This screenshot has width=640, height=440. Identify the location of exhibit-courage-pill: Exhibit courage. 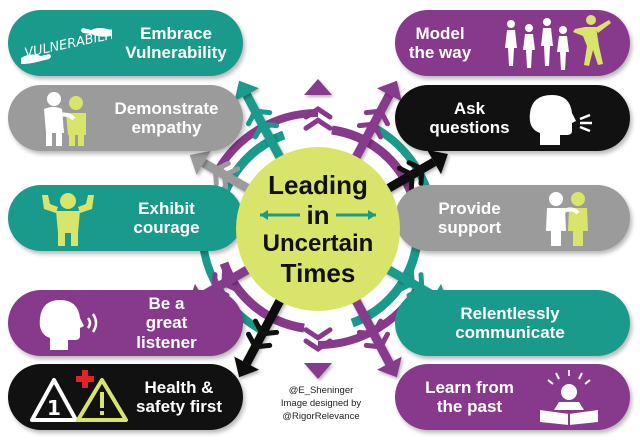
(125, 218).